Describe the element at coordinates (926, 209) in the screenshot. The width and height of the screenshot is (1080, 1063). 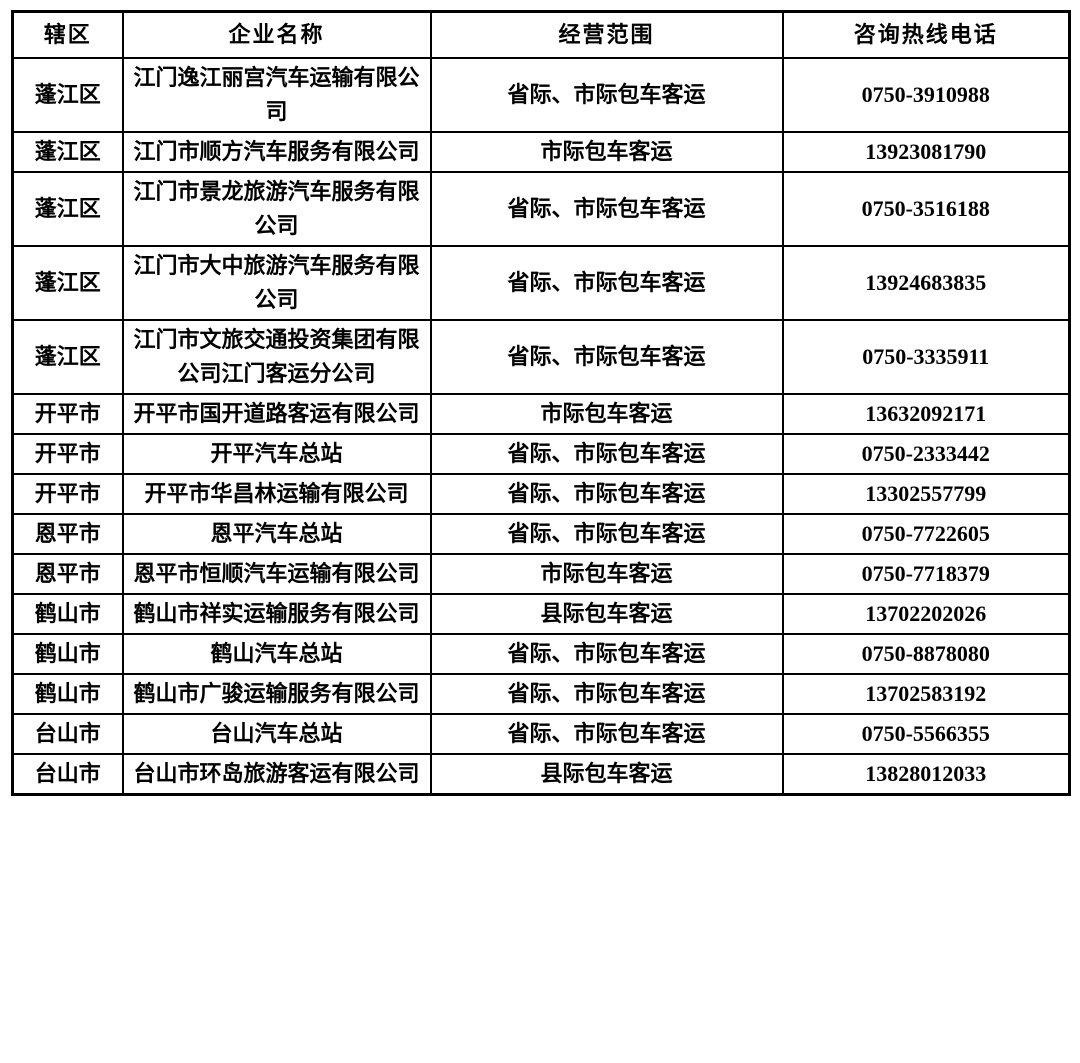
I see `phone-cell: 0750-3516188` at that location.